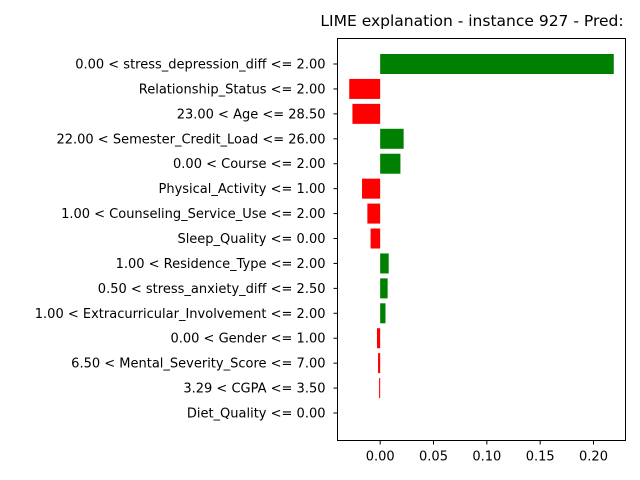 The width and height of the screenshot is (640, 480). What do you see at coordinates (221, 264) in the screenshot?
I see `y-tick-label: 1.00 < Residence_Type <= 2.00` at bounding box center [221, 264].